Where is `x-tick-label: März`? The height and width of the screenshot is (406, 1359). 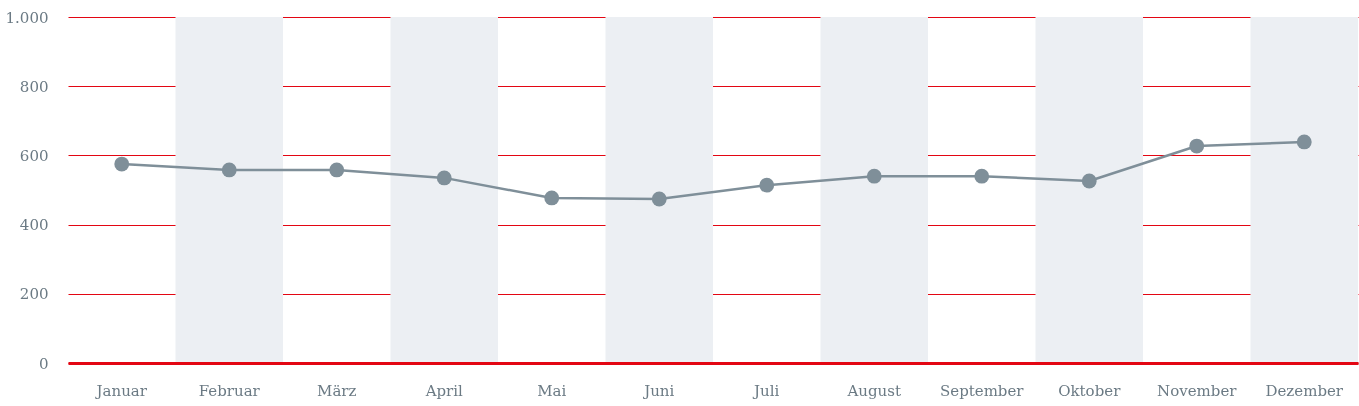 x-tick-label: März is located at coordinates (337, 390).